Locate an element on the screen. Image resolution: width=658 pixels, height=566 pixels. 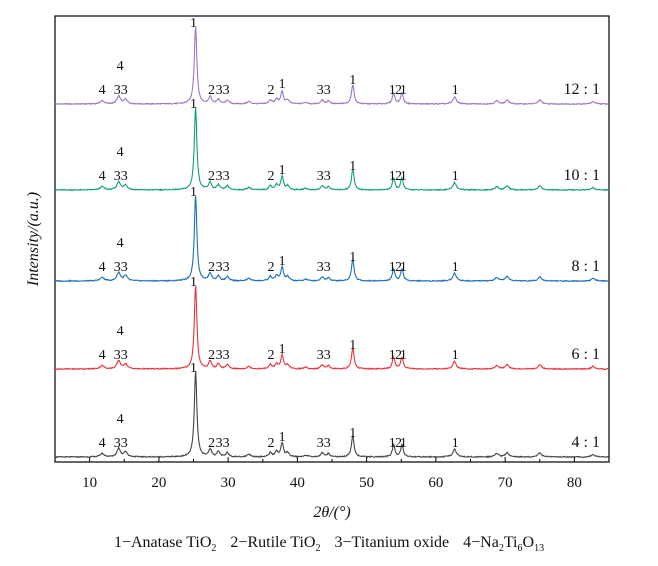
y-axis-title: Intensity/(a.u.) is located at coordinates (33, 239).